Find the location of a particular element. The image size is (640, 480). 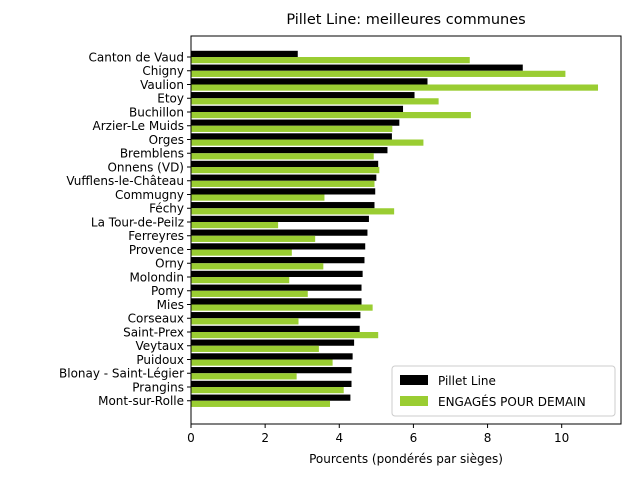

legend-label-engages-pour-demain: ENGAGÉS POUR DEMAIN is located at coordinates (512, 401).